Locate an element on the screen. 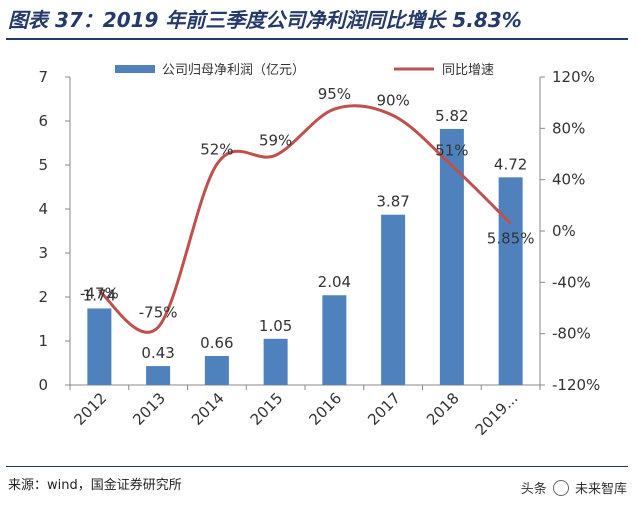  bar-value-label: 4.72 is located at coordinates (510, 164).